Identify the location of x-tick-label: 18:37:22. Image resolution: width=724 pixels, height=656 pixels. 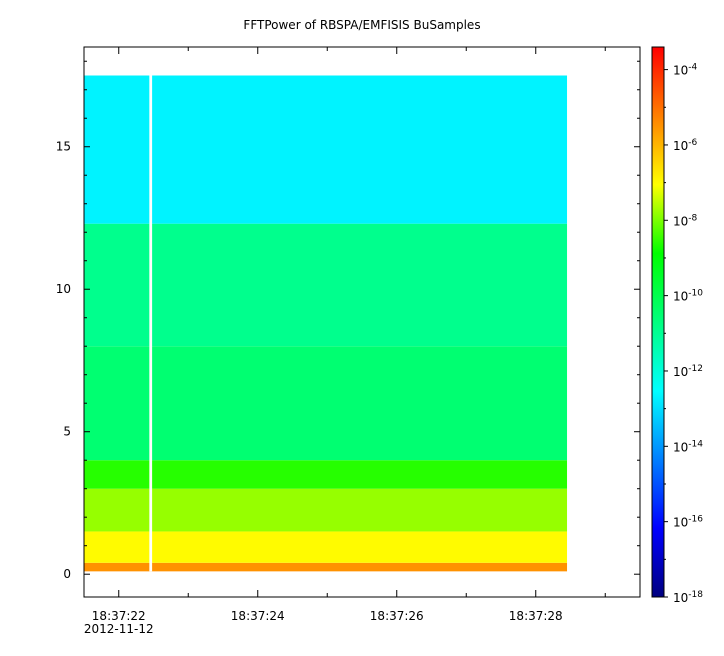
(119, 616).